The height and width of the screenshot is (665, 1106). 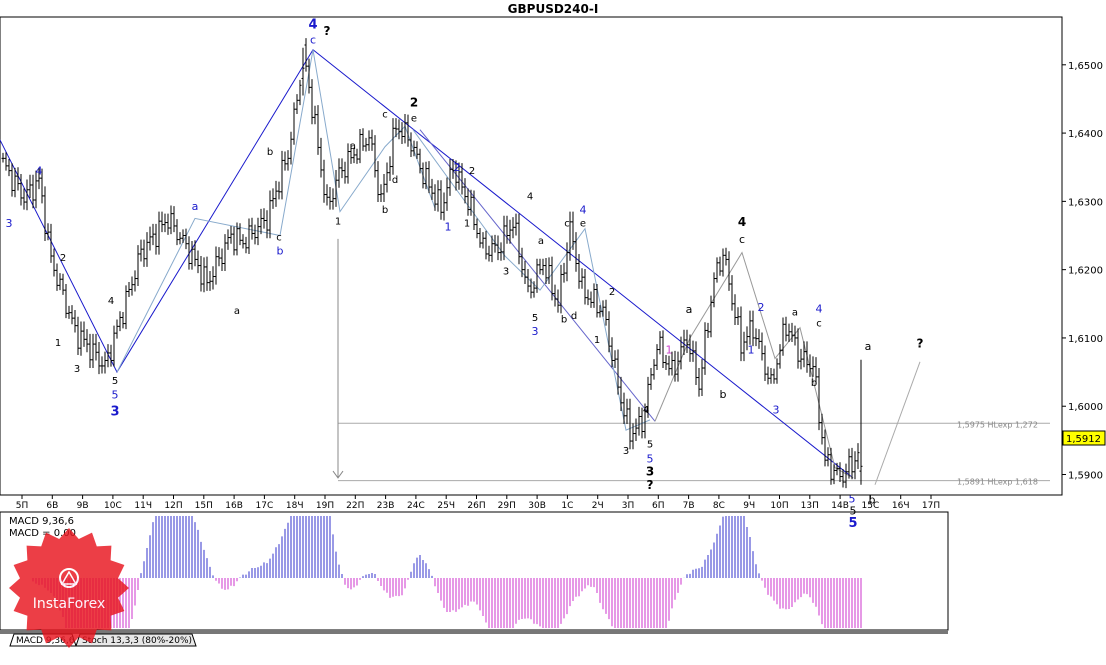 I want to click on last-price-box, so click(x=1084, y=438).